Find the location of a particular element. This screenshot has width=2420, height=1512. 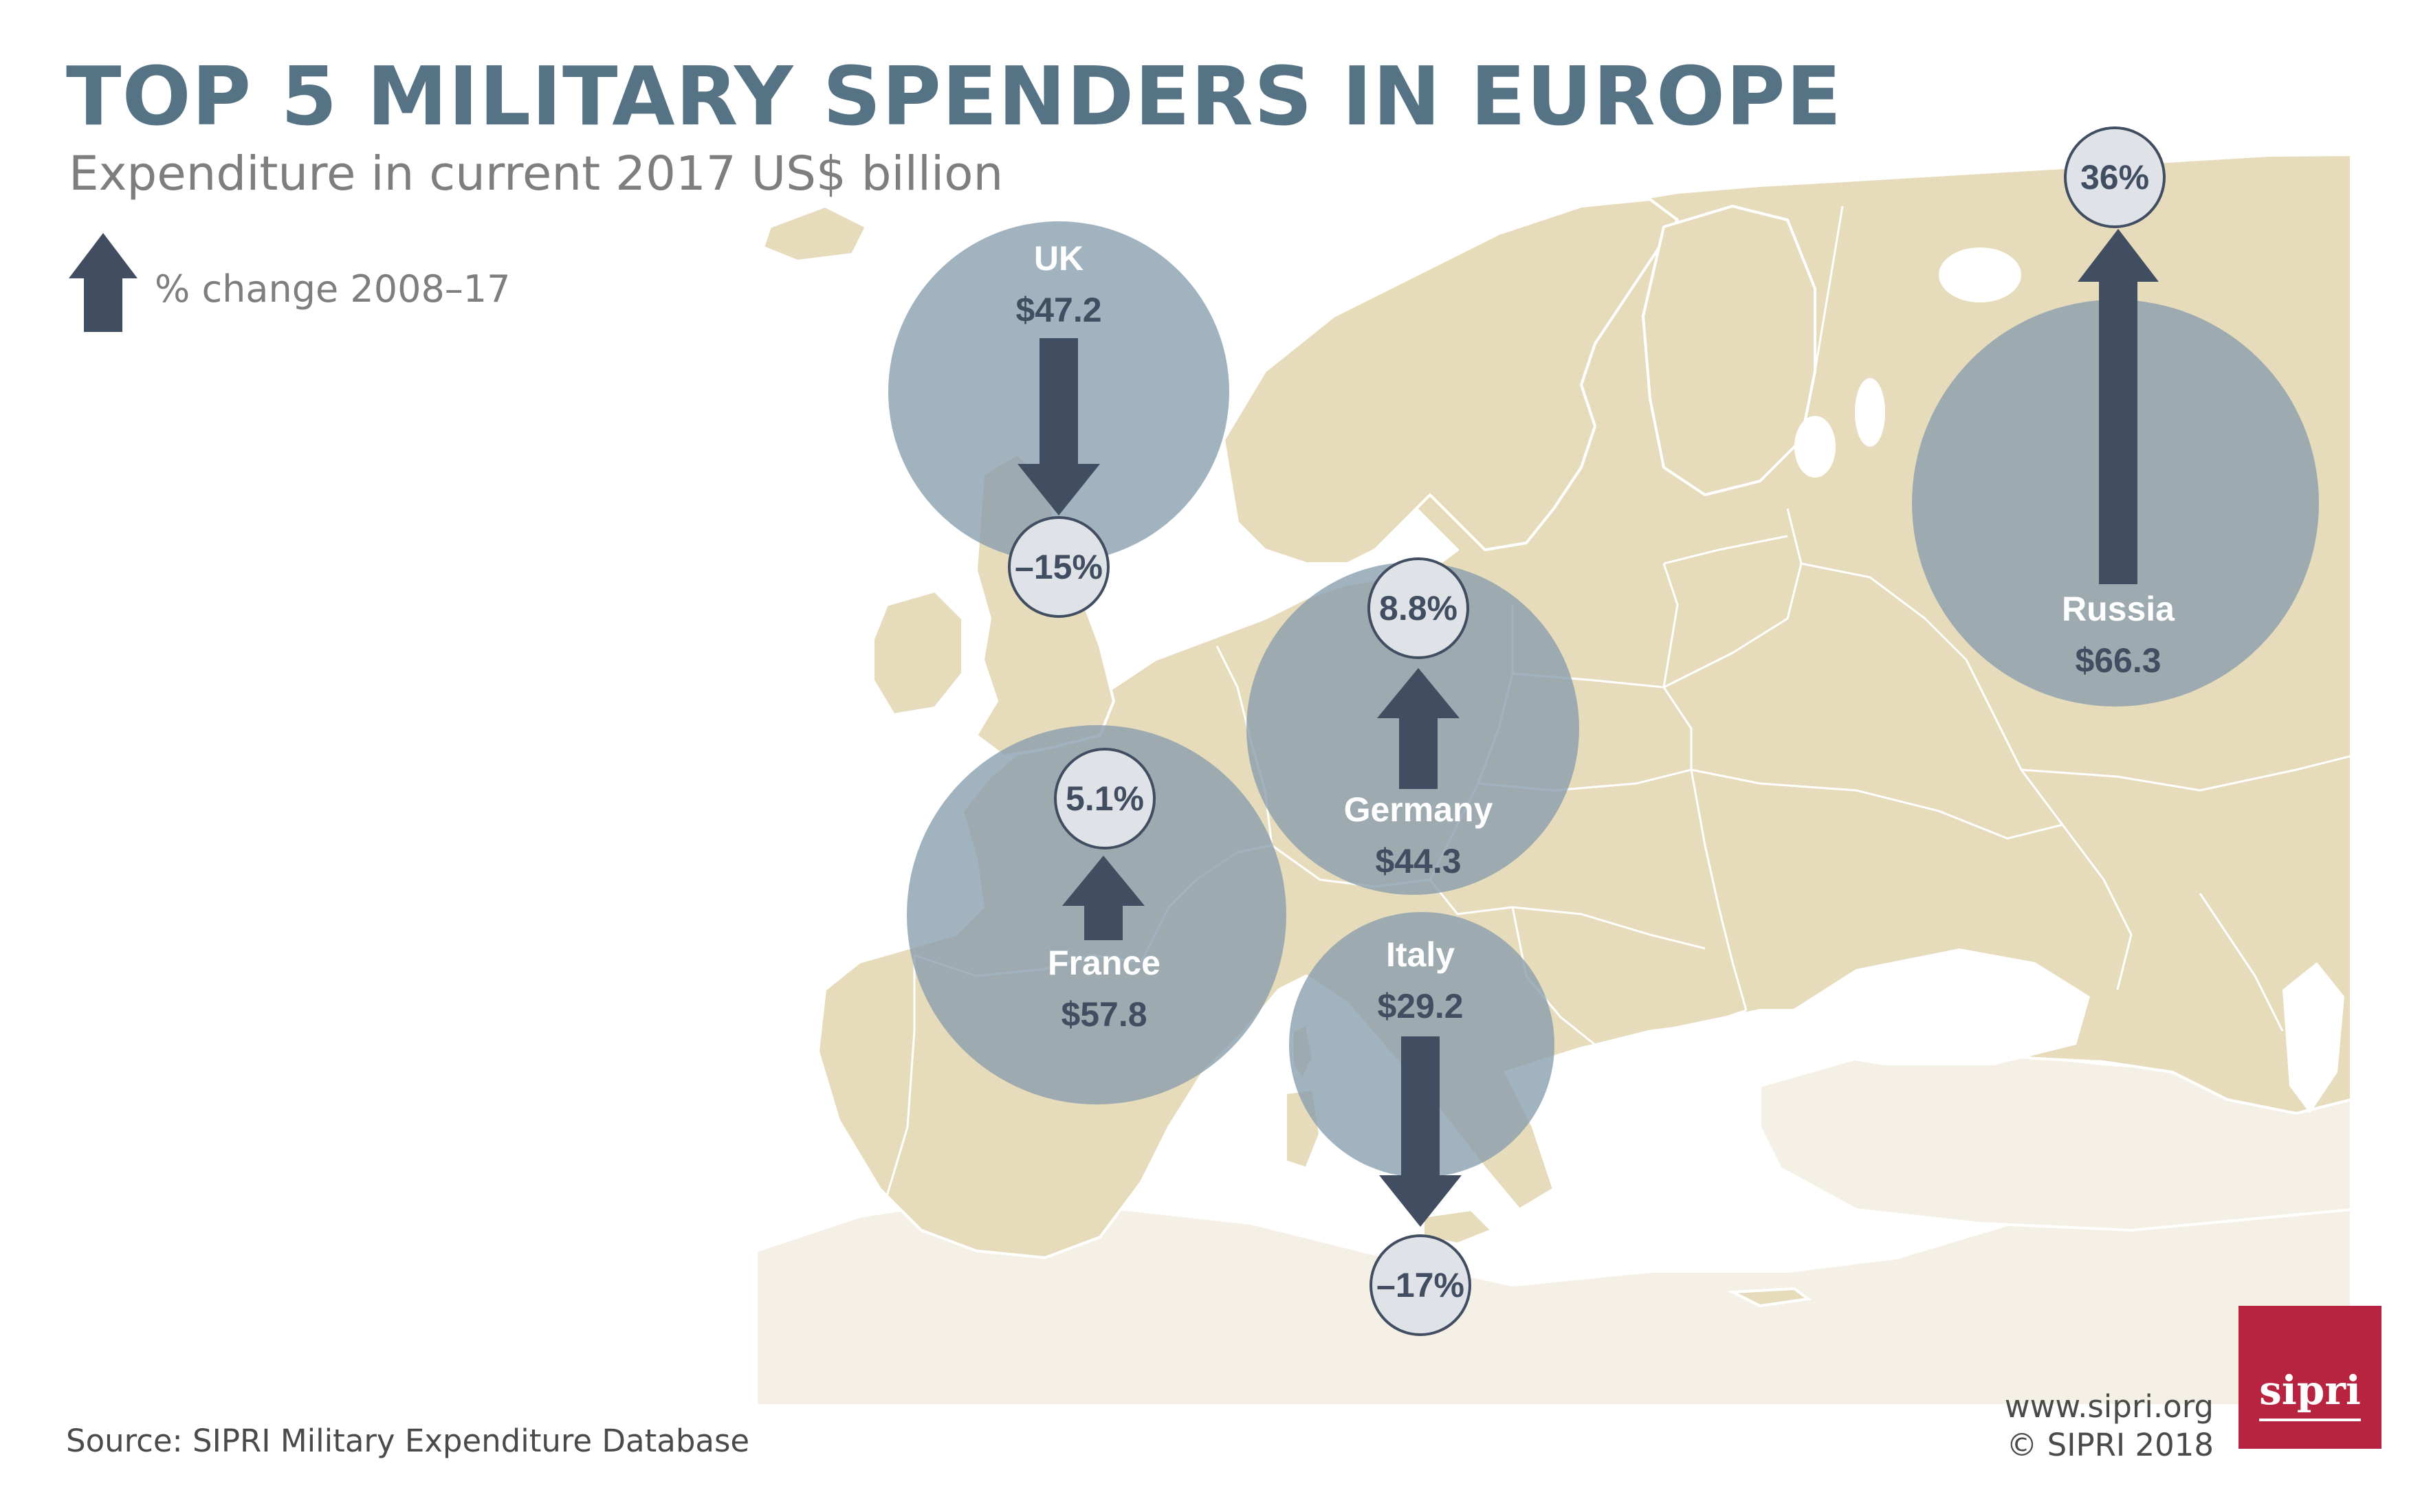

russia-change-label: 36% is located at coordinates (2114, 178).